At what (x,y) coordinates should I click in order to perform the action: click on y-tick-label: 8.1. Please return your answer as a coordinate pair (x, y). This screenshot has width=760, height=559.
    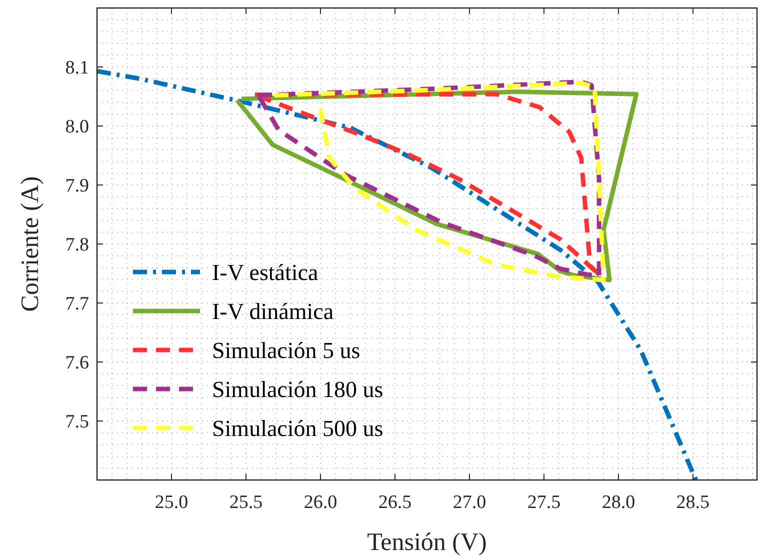
    Looking at the image, I should click on (77, 68).